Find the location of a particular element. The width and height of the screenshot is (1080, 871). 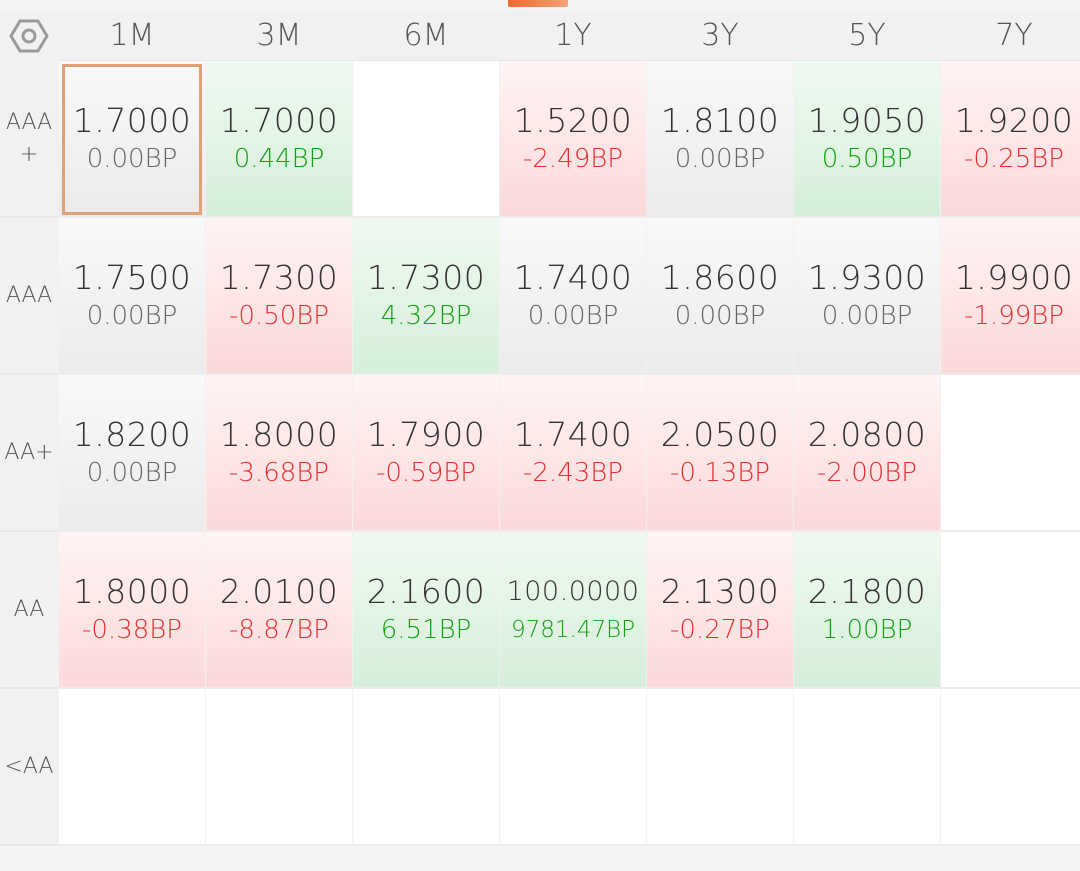

rating-label: AAA + is located at coordinates (29, 139).